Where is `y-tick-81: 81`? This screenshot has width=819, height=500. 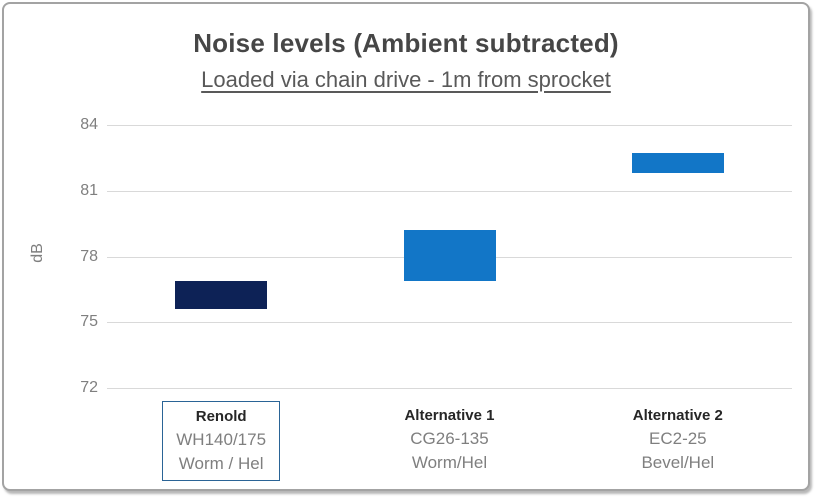 y-tick-81: 81 is located at coordinates (89, 190).